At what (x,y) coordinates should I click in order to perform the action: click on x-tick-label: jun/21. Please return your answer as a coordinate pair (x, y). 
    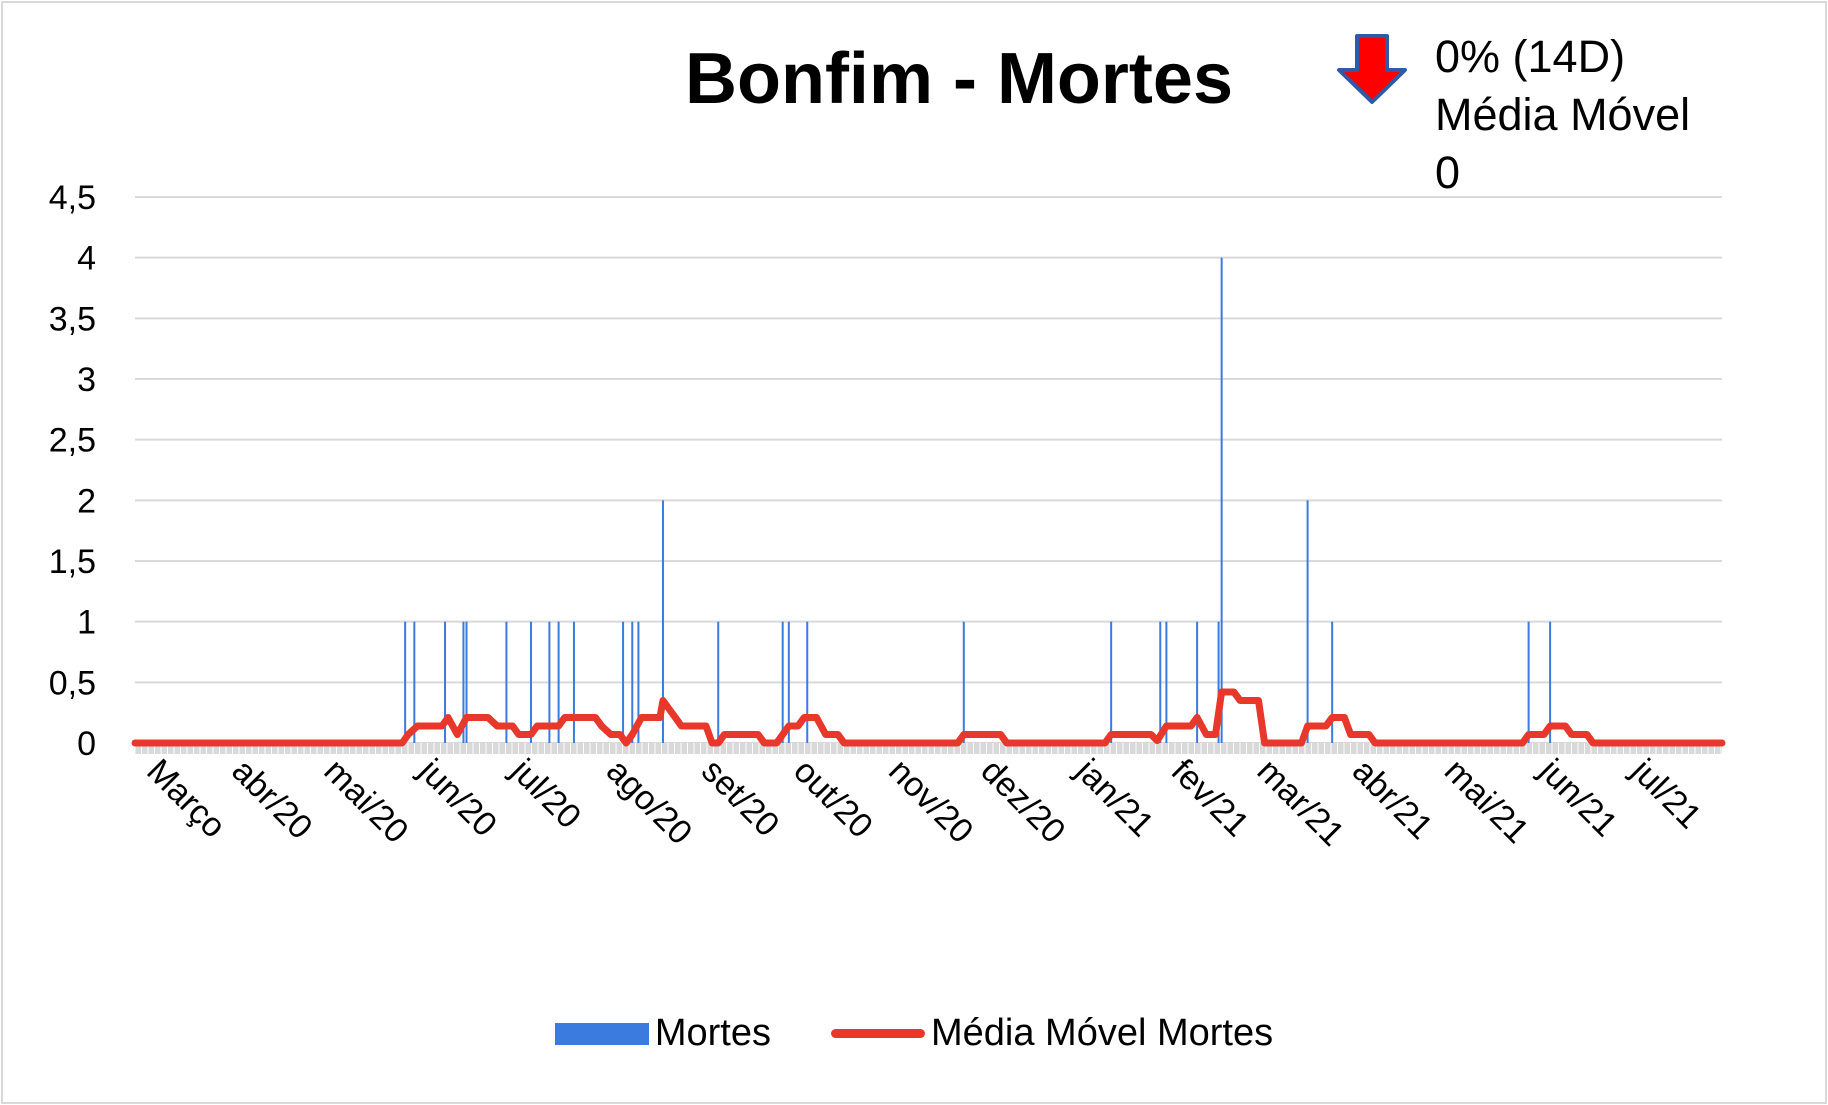
    Looking at the image, I should click on (1577, 797).